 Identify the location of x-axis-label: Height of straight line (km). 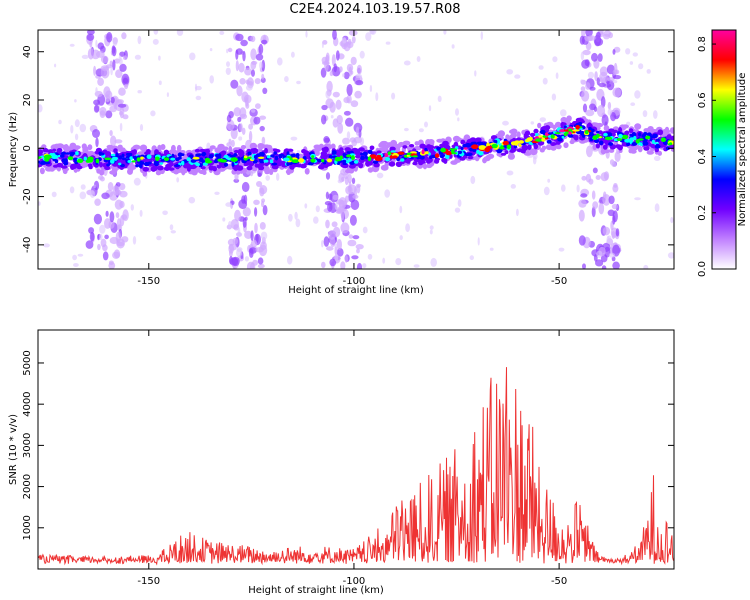
(316, 590).